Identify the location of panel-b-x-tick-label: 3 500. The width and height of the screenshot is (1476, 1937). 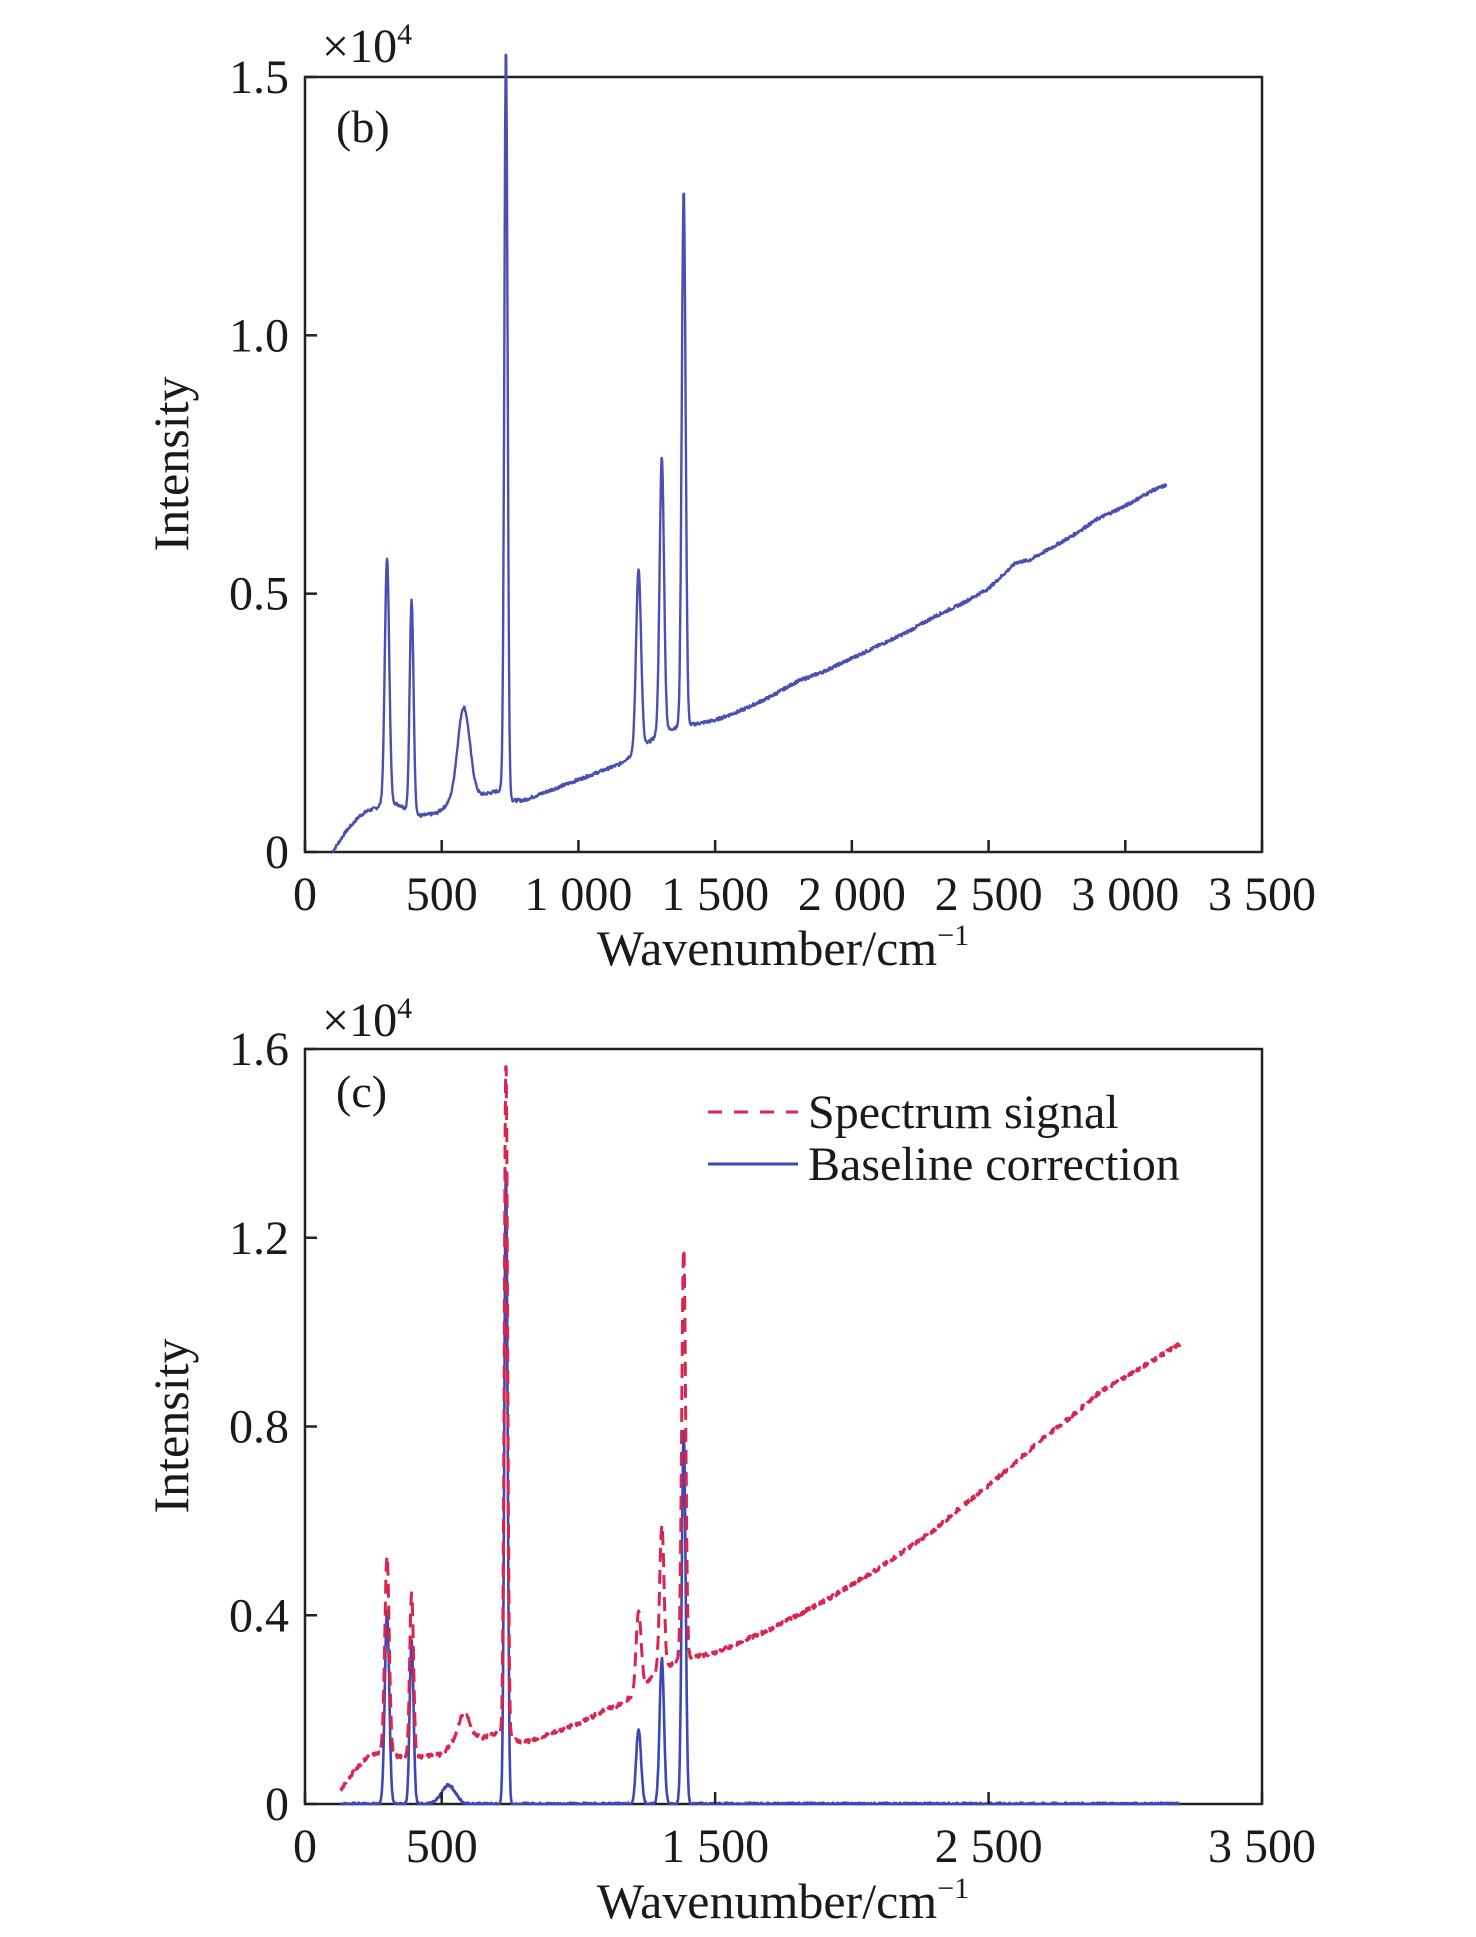
(1262, 894).